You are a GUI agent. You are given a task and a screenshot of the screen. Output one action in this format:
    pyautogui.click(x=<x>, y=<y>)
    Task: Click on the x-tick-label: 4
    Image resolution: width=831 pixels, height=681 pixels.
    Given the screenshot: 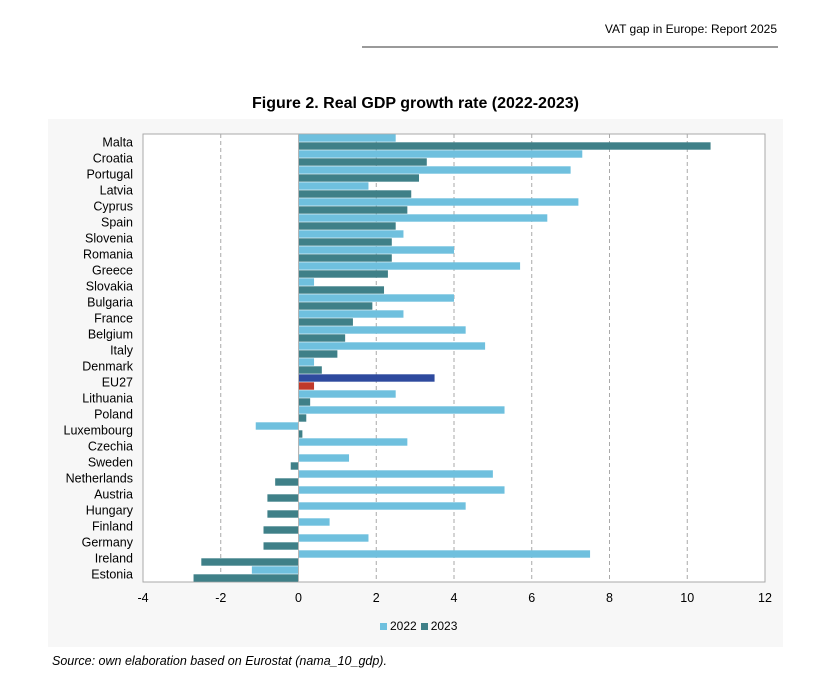 What is the action you would take?
    pyautogui.click(x=454, y=598)
    